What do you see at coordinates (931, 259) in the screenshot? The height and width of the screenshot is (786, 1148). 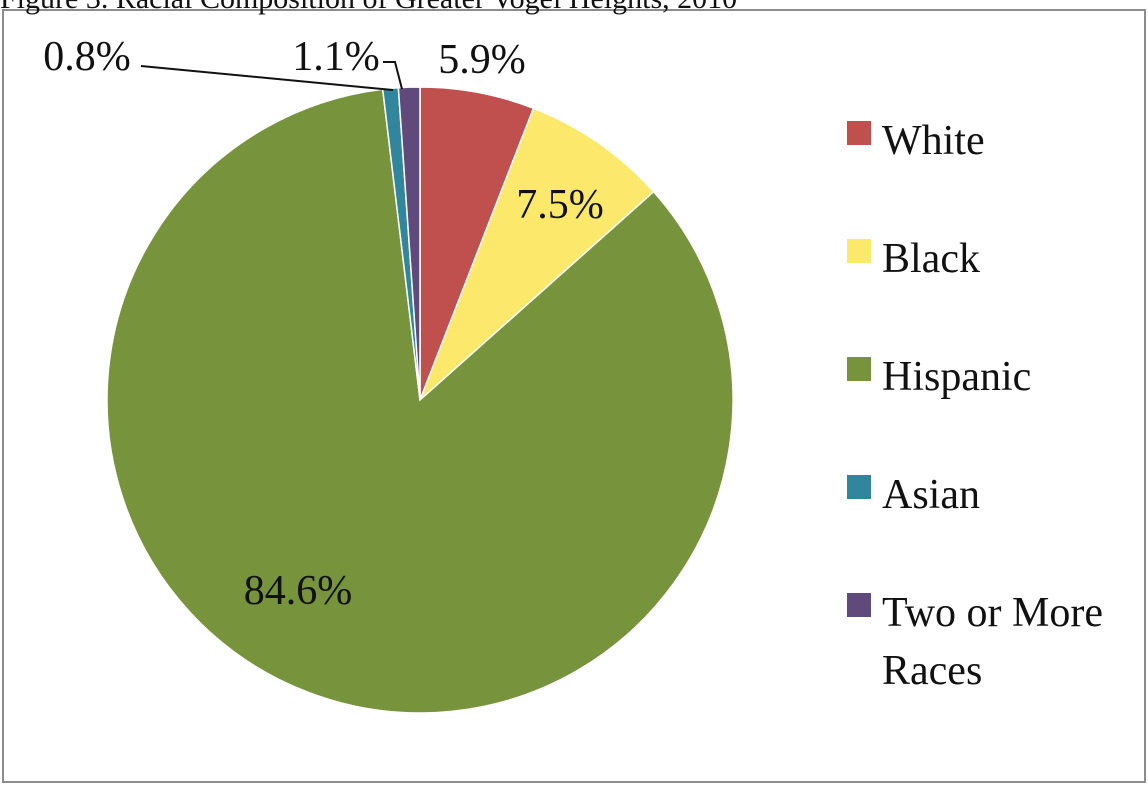 I see `legend-label-black: Black` at bounding box center [931, 259].